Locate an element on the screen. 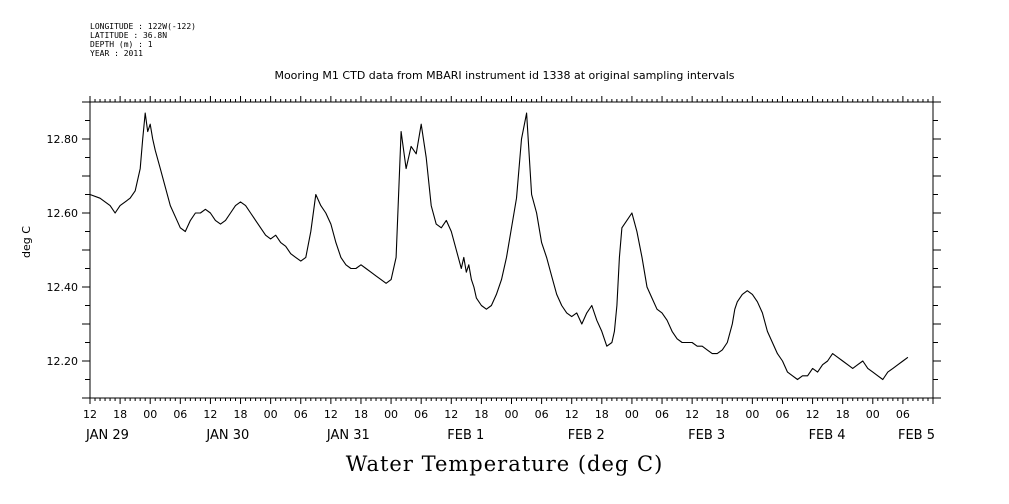 The width and height of the screenshot is (1009, 504). depth-label: DEPTH (m) : 1 is located at coordinates (121, 44).